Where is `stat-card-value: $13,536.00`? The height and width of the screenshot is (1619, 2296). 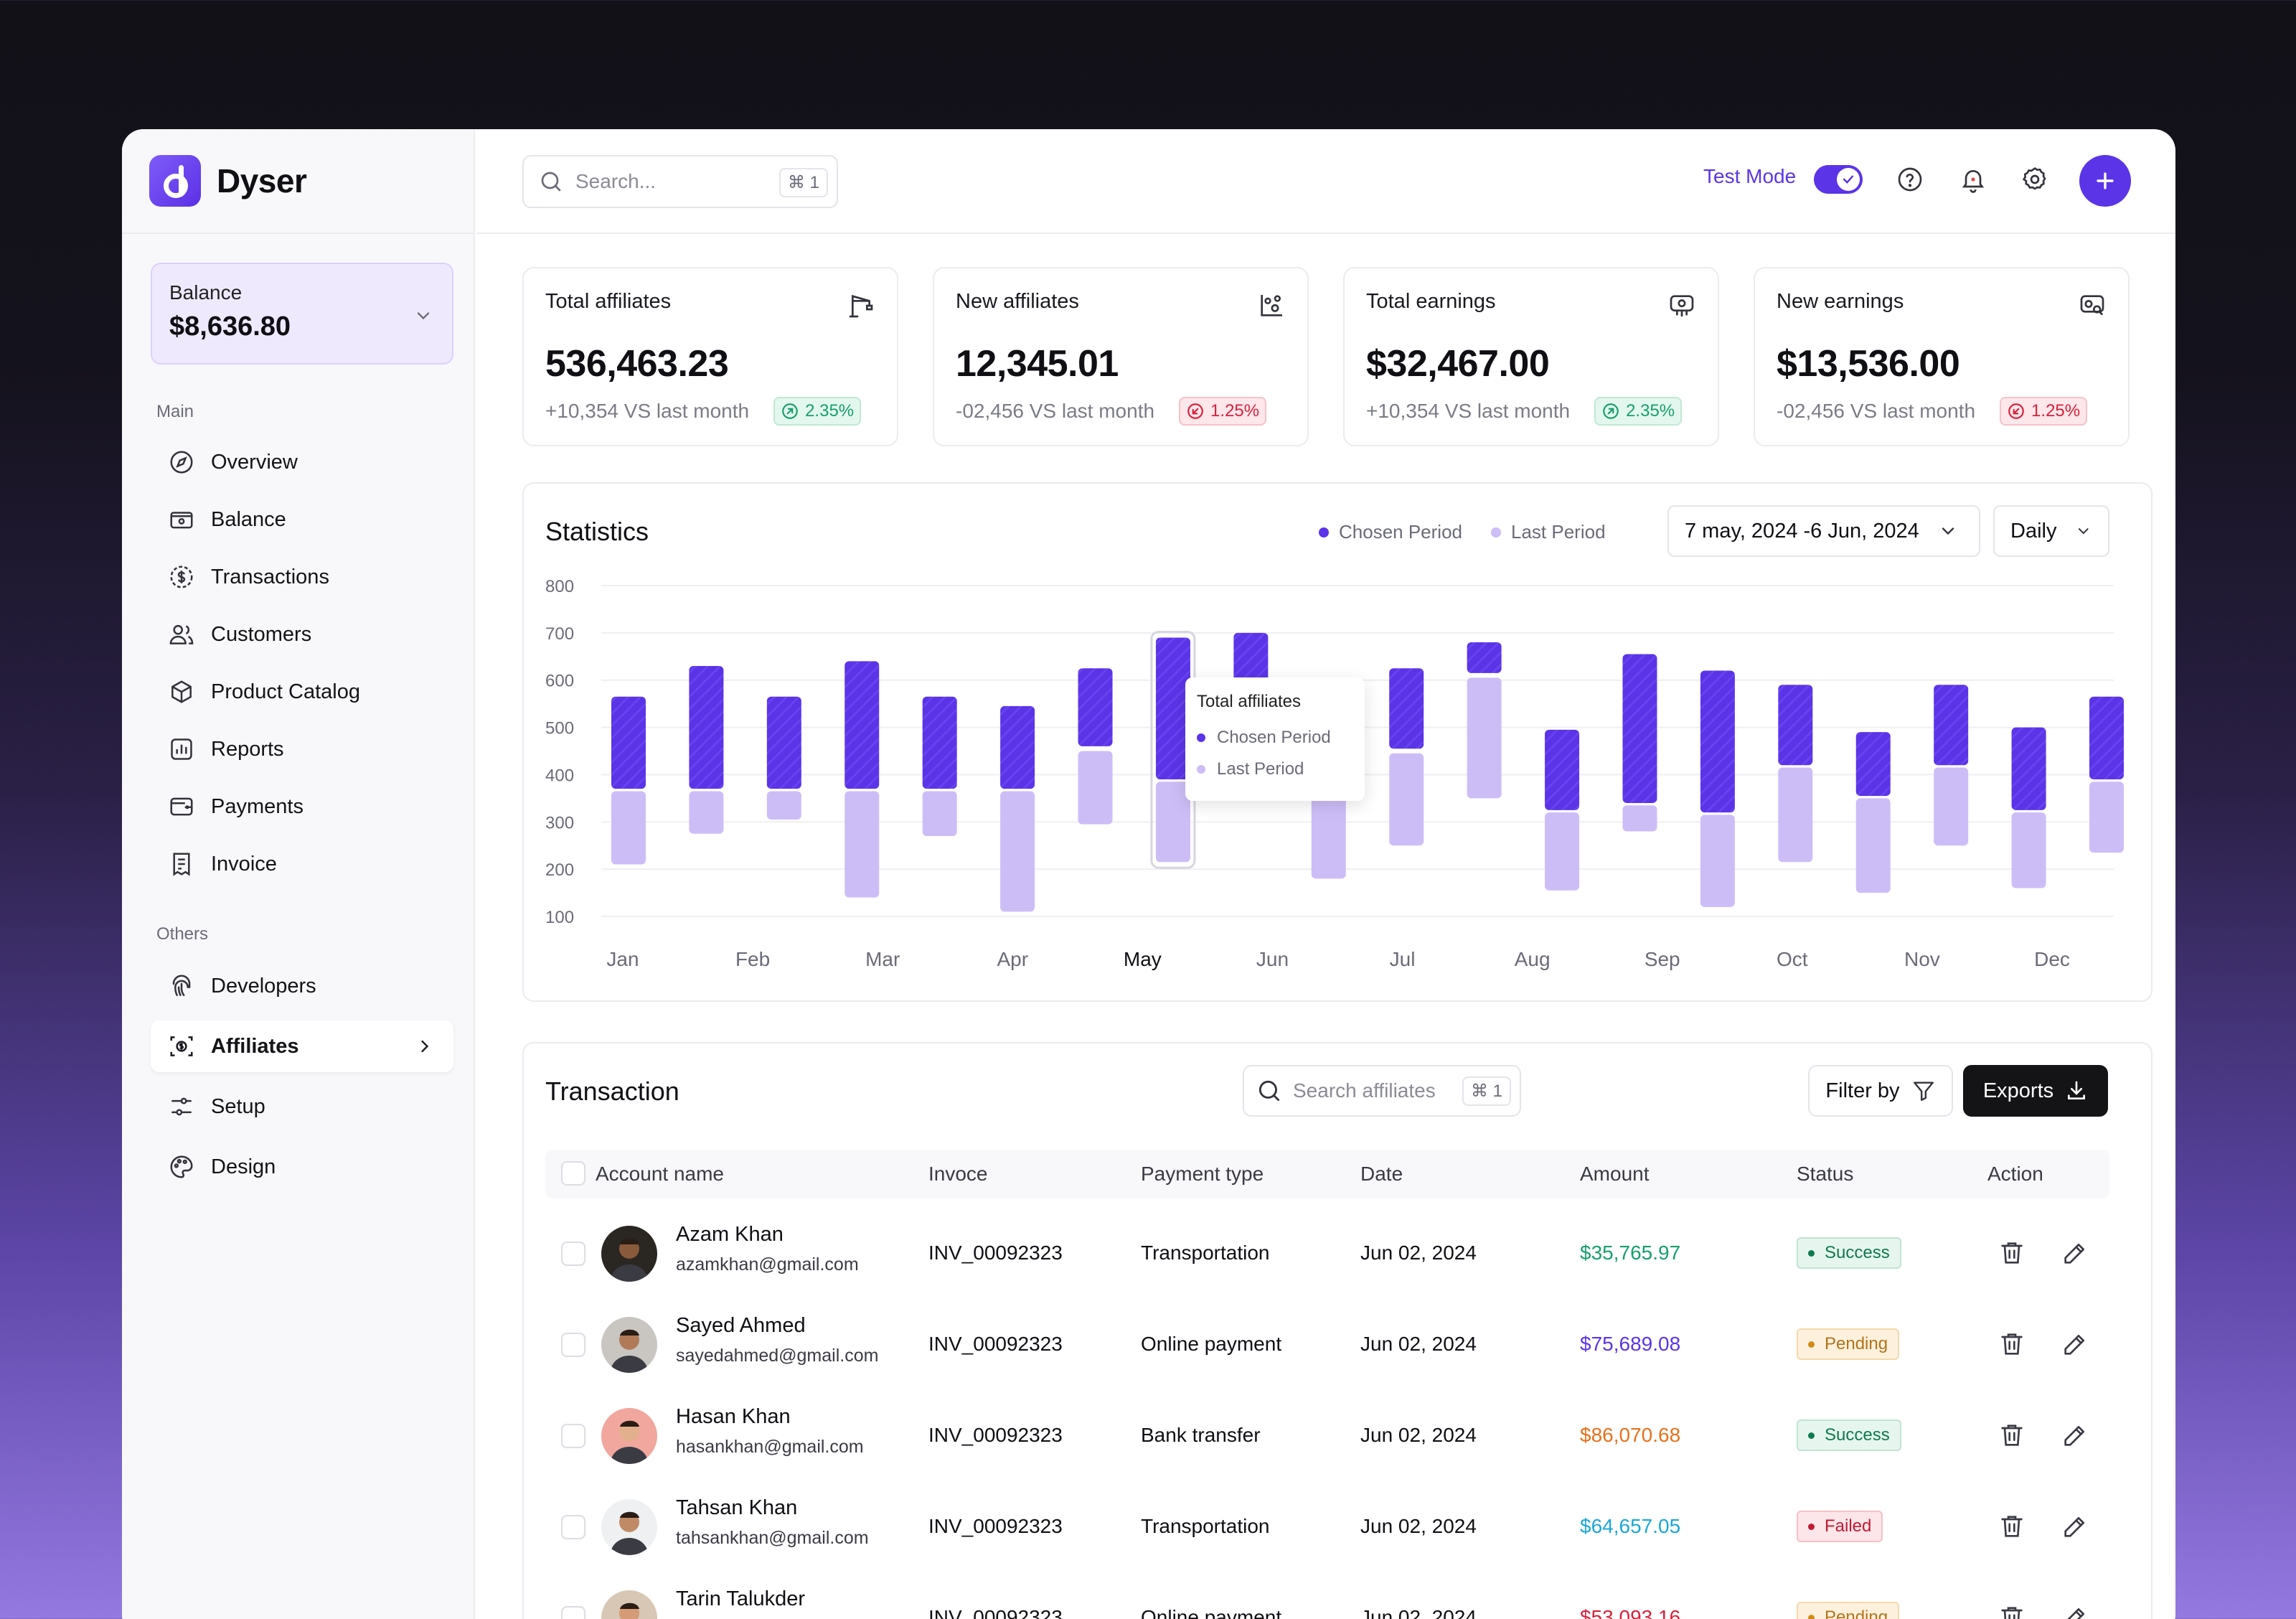 stat-card-value: $13,536.00 is located at coordinates (1869, 364).